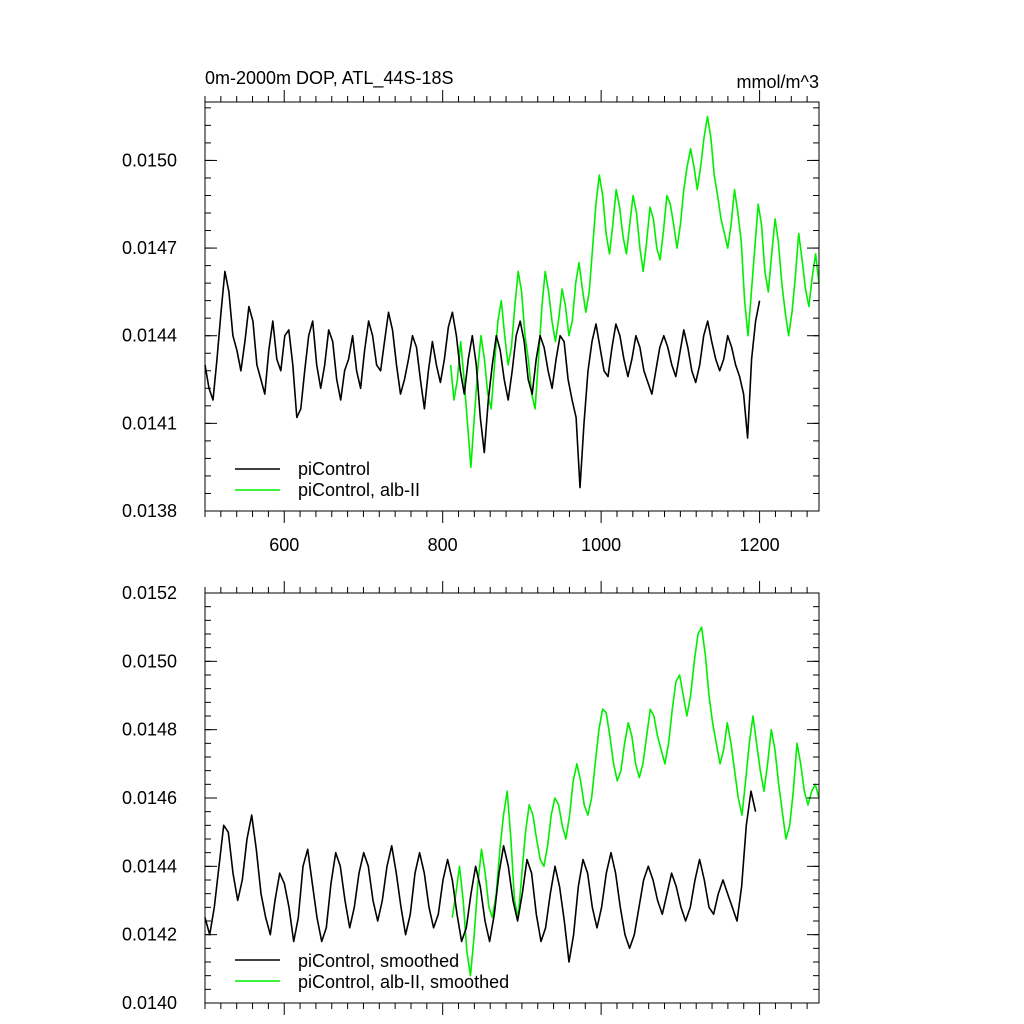 The image size is (1024, 1024). What do you see at coordinates (760, 545) in the screenshot?
I see `x-tick-label: 1200` at bounding box center [760, 545].